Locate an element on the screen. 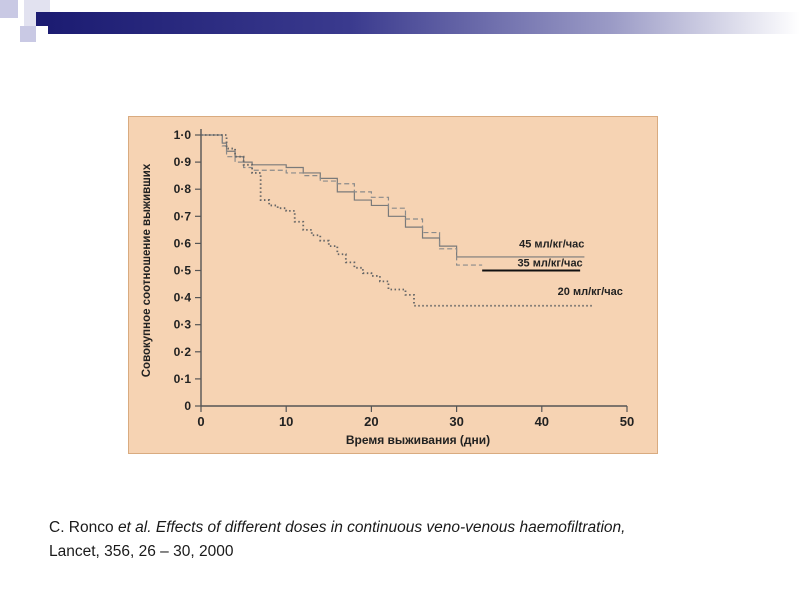 Image resolution: width=800 pixels, height=600 pixels. header-bar is located at coordinates (424, 23).